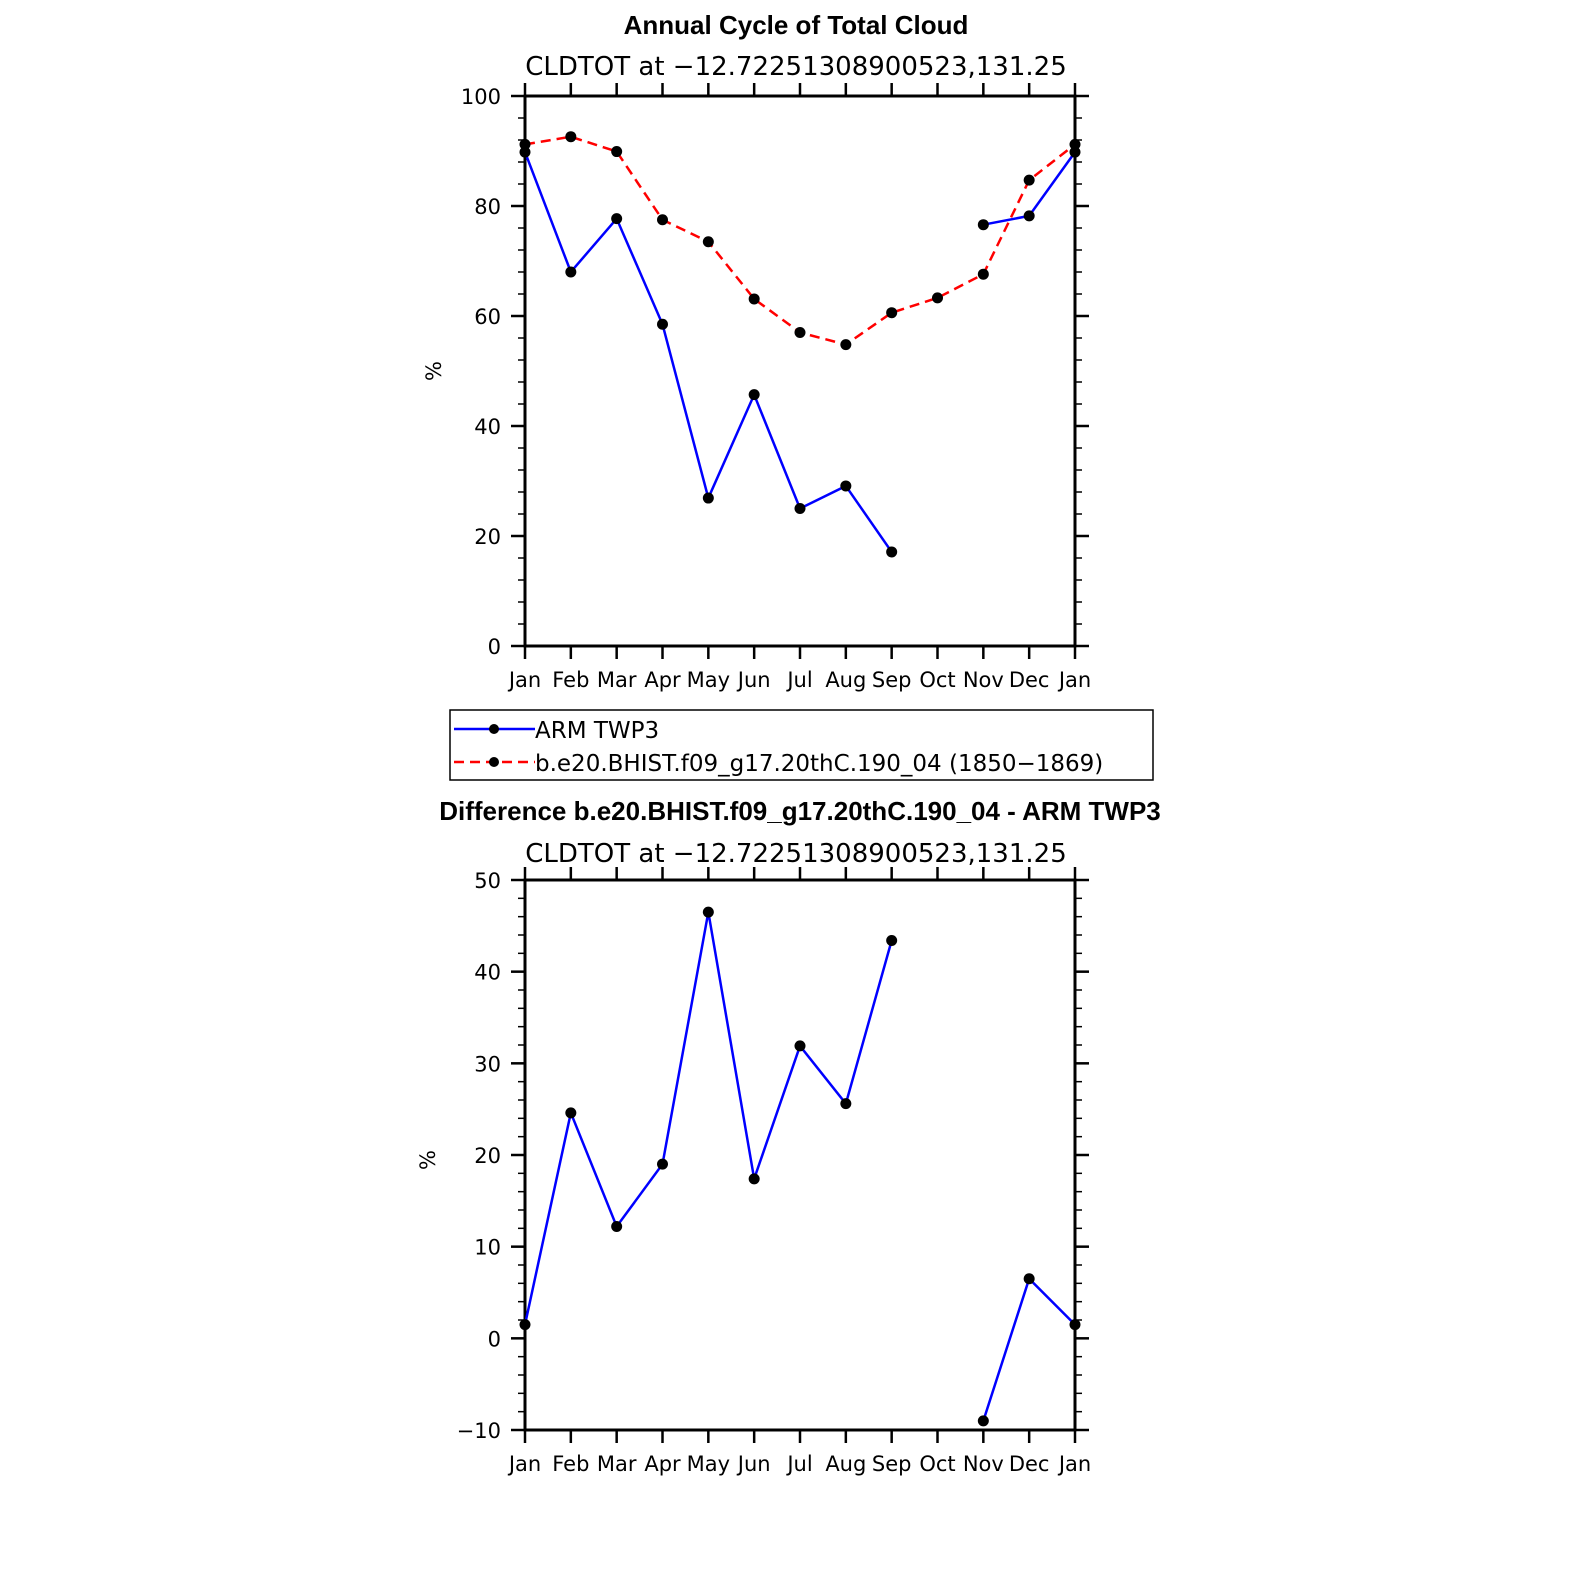 This screenshot has height=1574, width=1574. I want to click on y-tick-label: 80, so click(487, 207).